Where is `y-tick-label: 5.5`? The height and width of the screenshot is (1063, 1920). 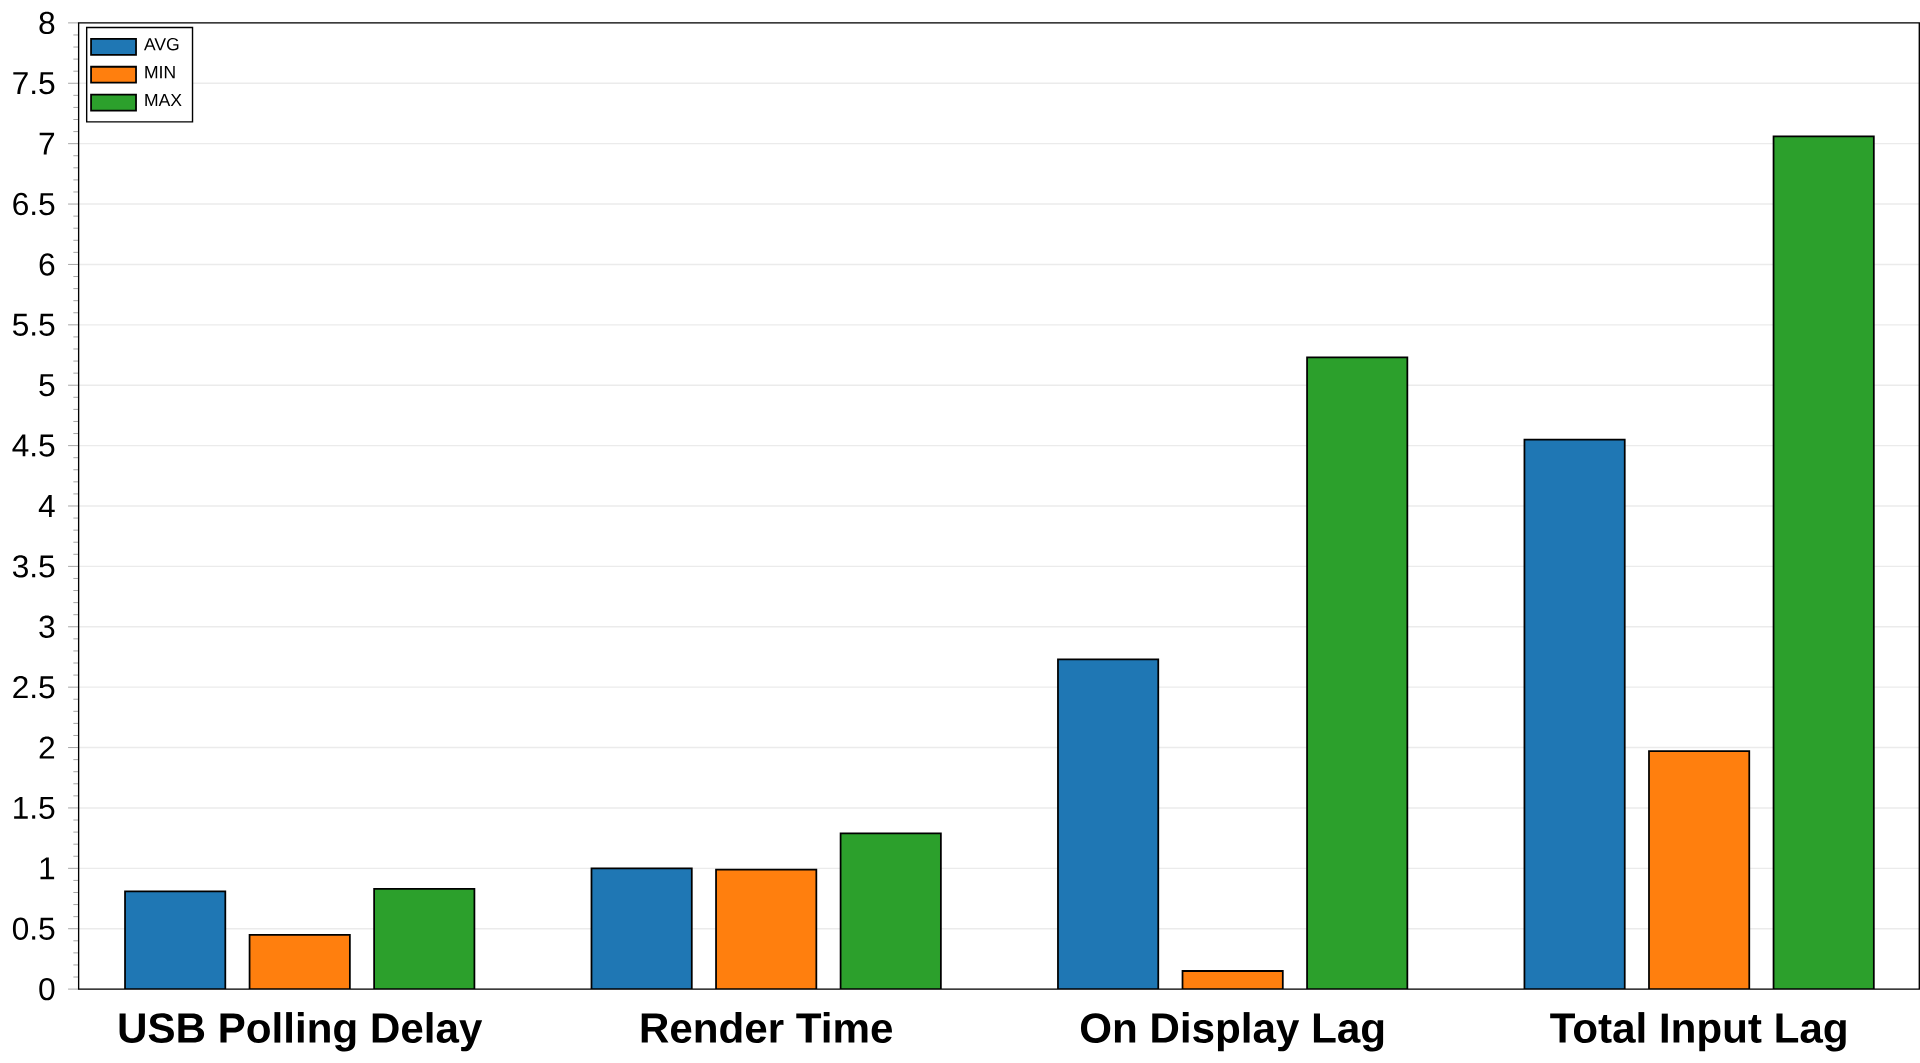 y-tick-label: 5.5 is located at coordinates (33, 324).